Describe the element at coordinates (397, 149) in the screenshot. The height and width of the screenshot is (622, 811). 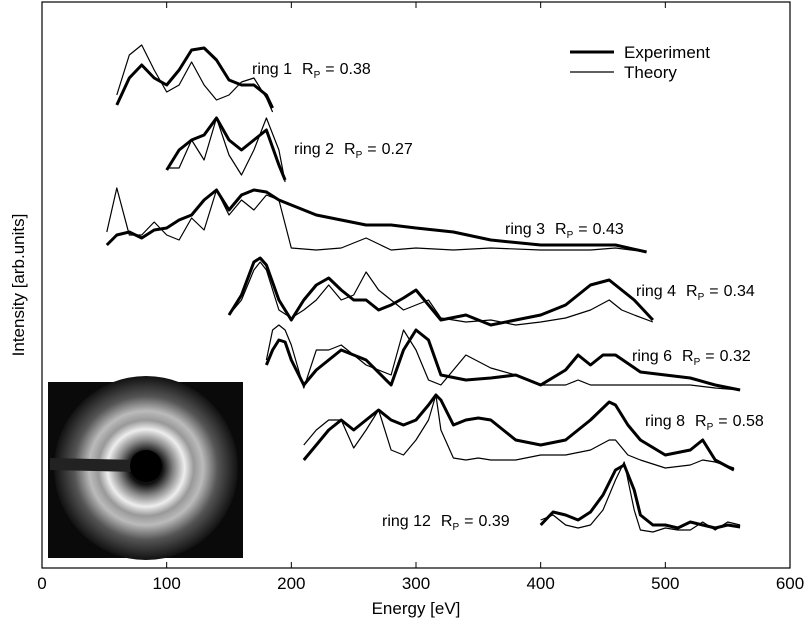
I see `rp-value: 0.27` at that location.